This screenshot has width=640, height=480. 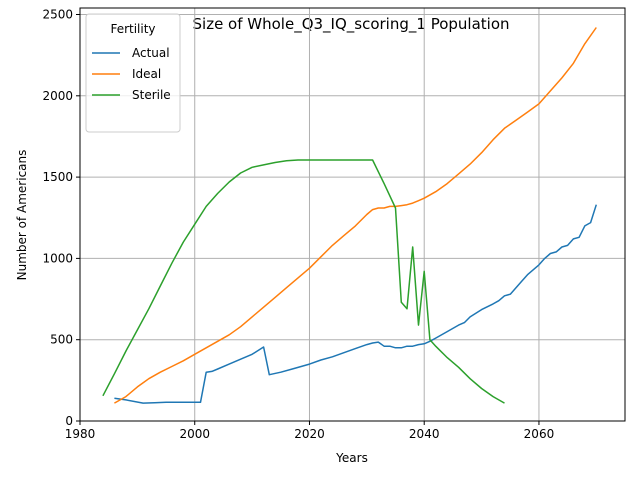 What do you see at coordinates (424, 434) in the screenshot?
I see `x-tick-label: 2040` at bounding box center [424, 434].